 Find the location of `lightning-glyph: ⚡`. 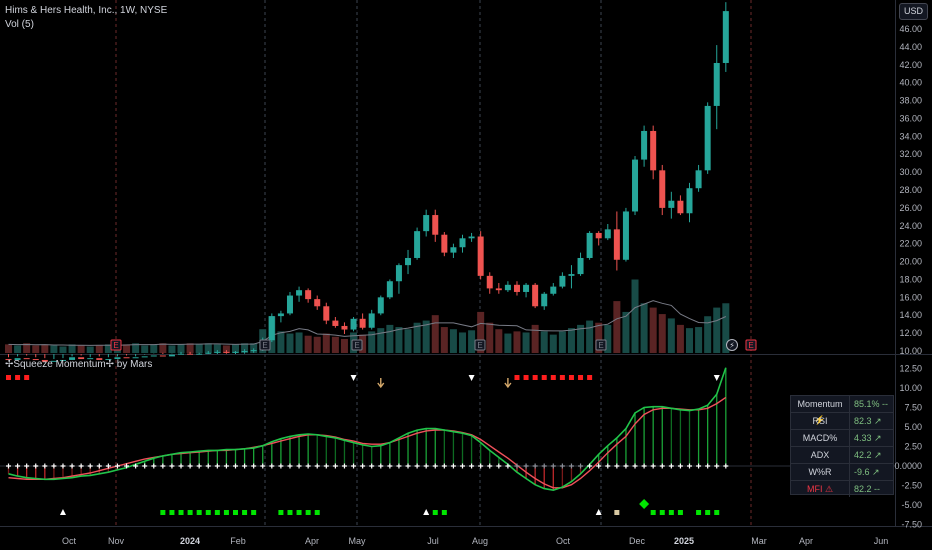

lightning-glyph: ⚡ is located at coordinates (732, 345).